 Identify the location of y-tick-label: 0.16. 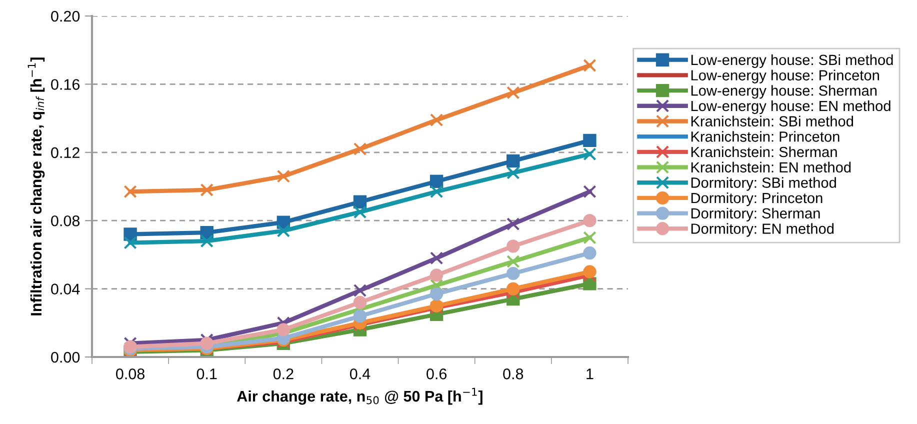
(65, 84).